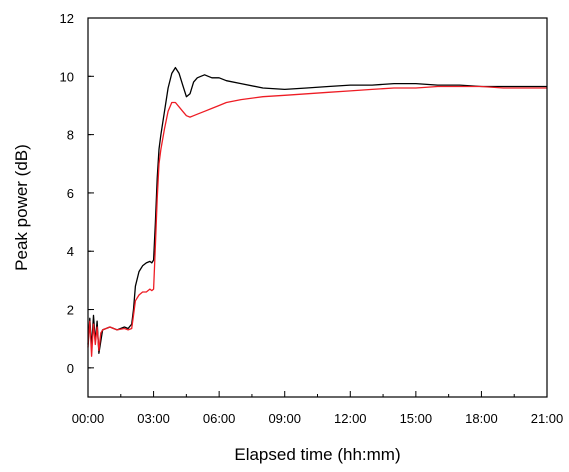  What do you see at coordinates (153, 418) in the screenshot?
I see `x-tick-label: 03:00` at bounding box center [153, 418].